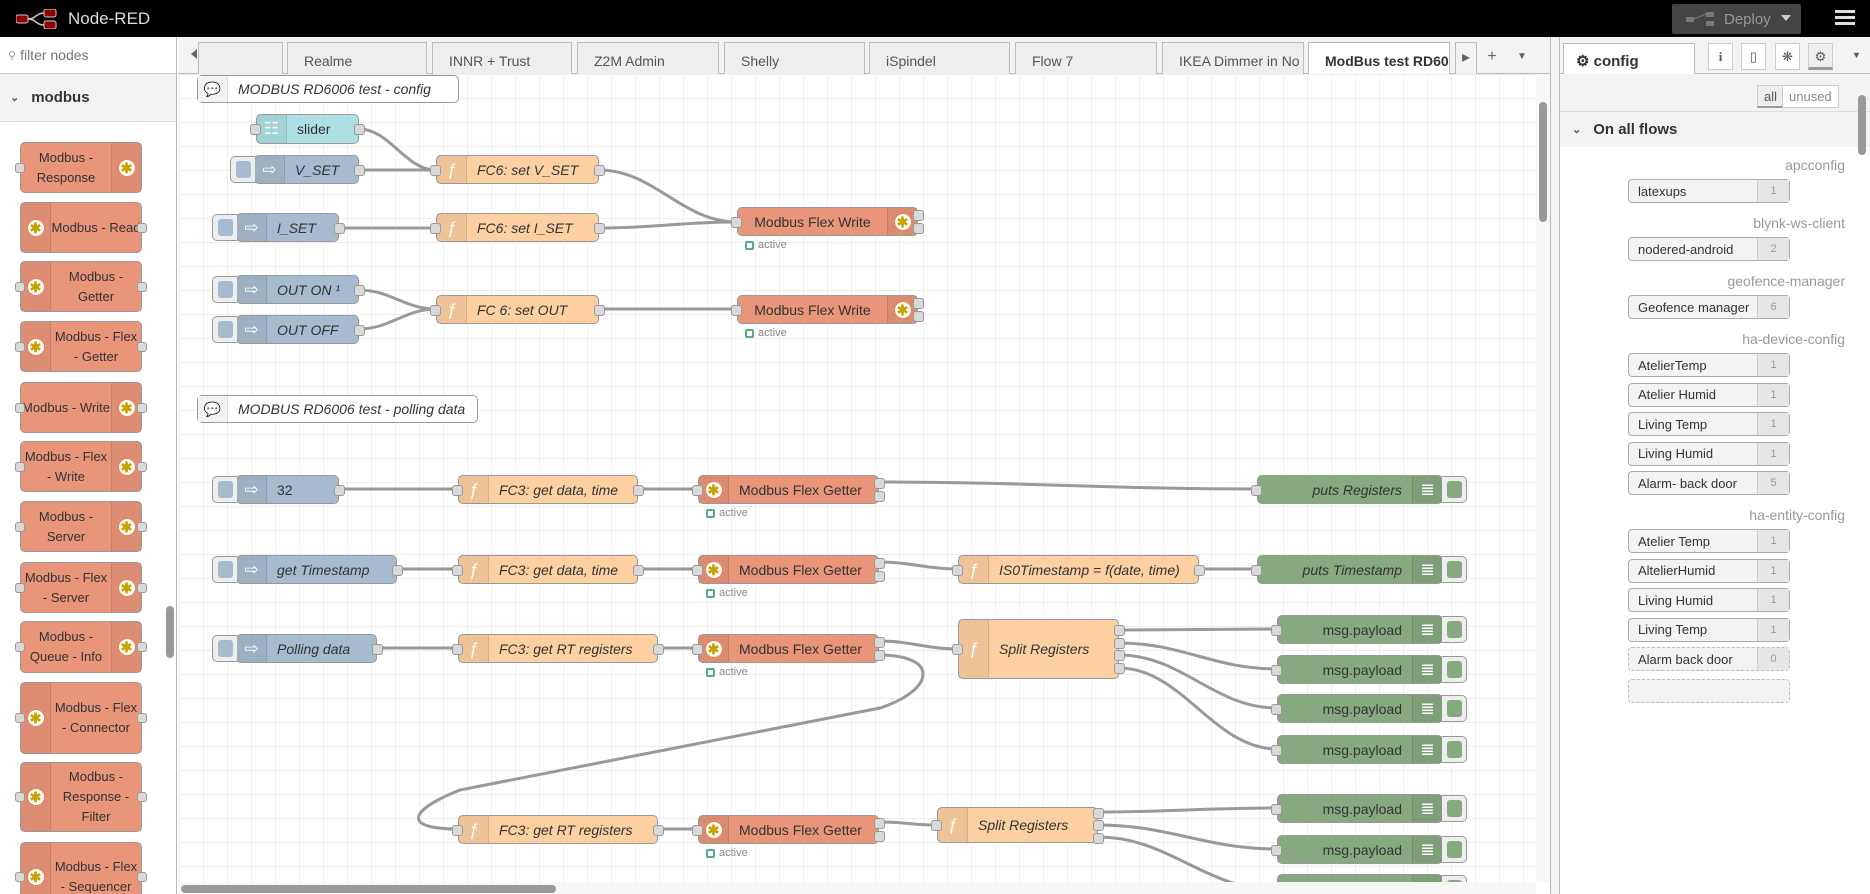  What do you see at coordinates (1736, 19) in the screenshot?
I see `deploy-button: Deploy` at bounding box center [1736, 19].